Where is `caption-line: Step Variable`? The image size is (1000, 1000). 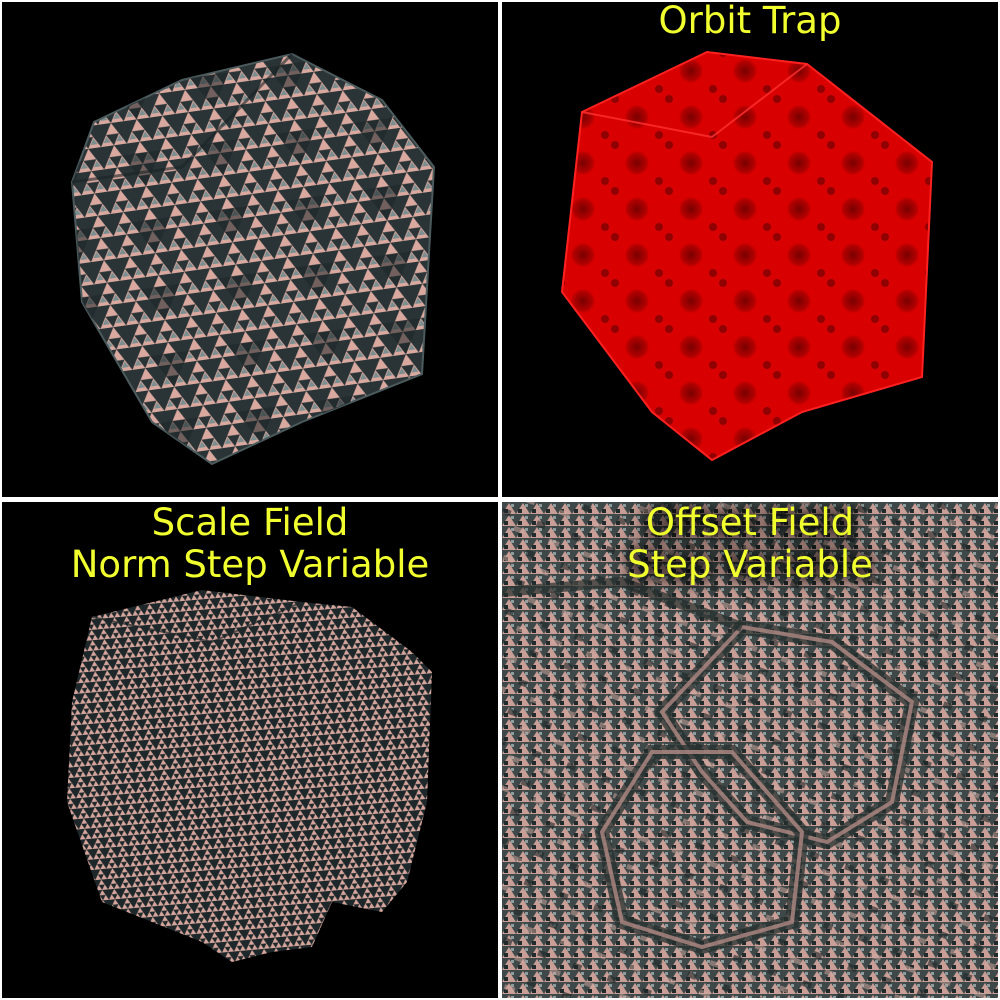 caption-line: Step Variable is located at coordinates (750, 564).